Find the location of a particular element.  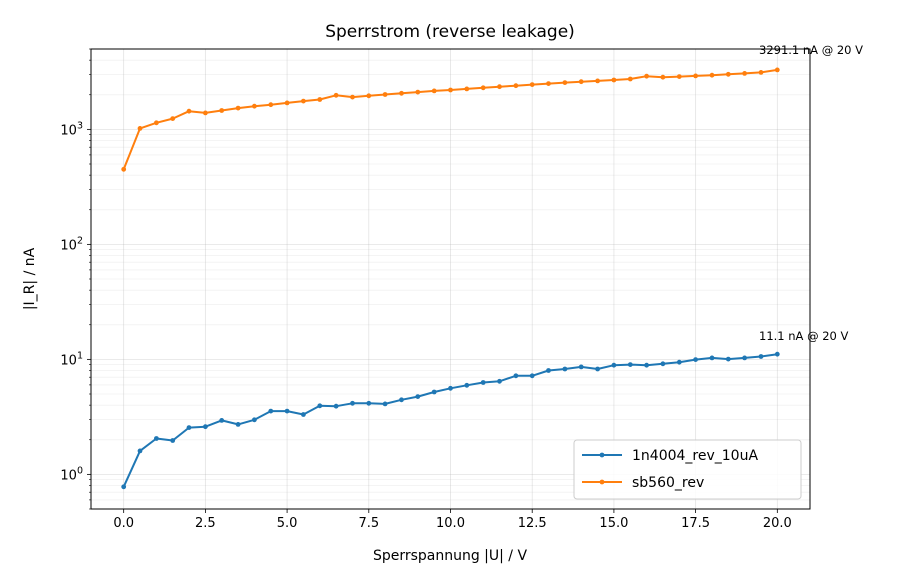

y-tick-label: 10⁰ is located at coordinates (71, 474).